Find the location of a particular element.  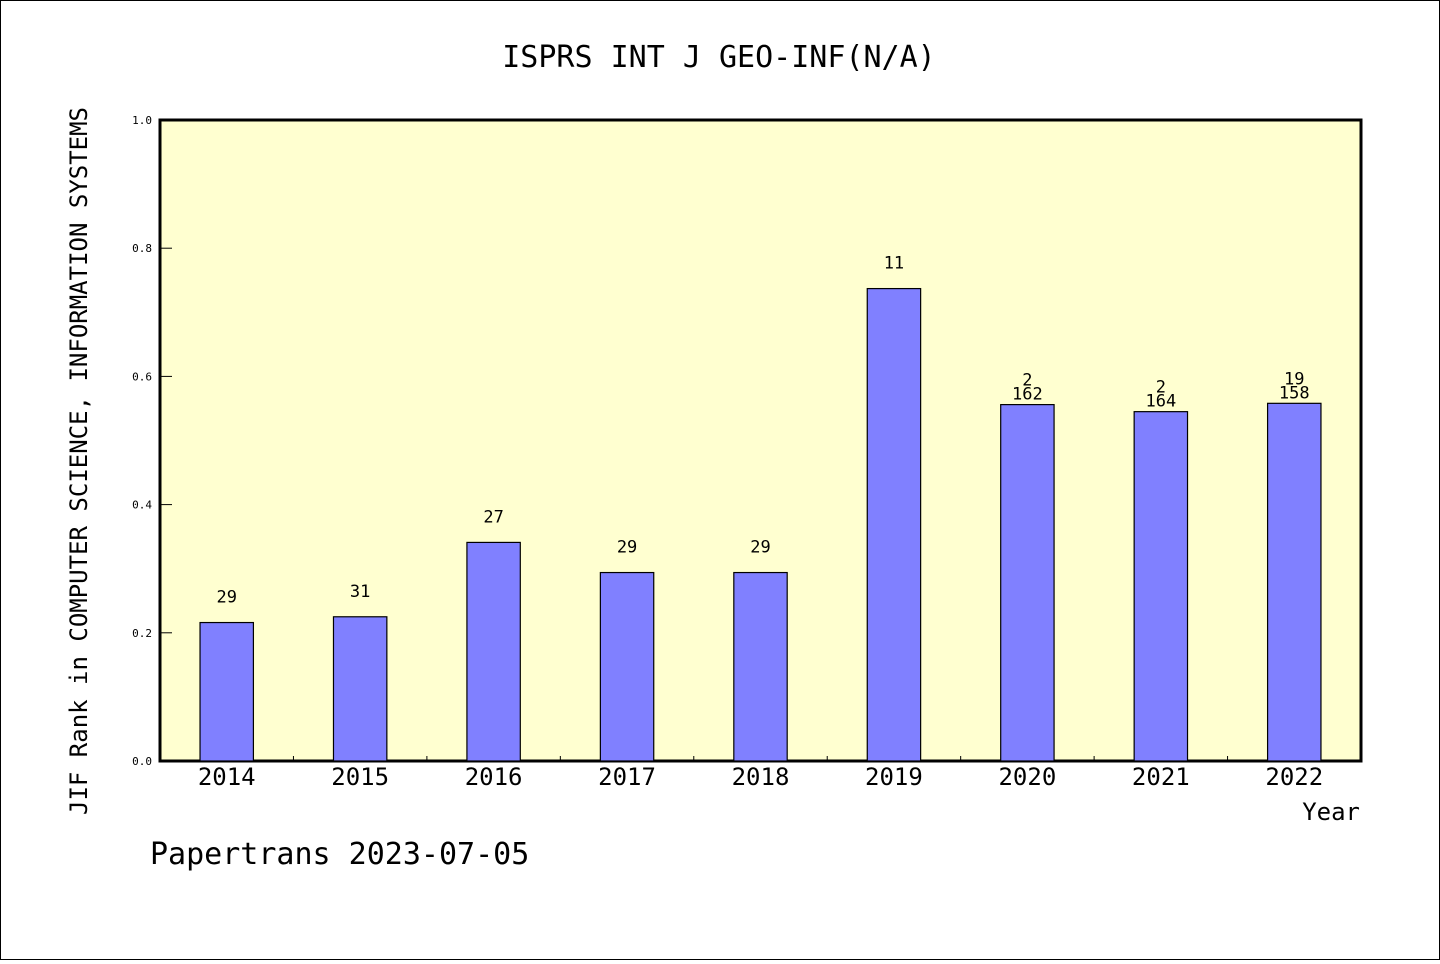

bar-2019 is located at coordinates (894, 524).